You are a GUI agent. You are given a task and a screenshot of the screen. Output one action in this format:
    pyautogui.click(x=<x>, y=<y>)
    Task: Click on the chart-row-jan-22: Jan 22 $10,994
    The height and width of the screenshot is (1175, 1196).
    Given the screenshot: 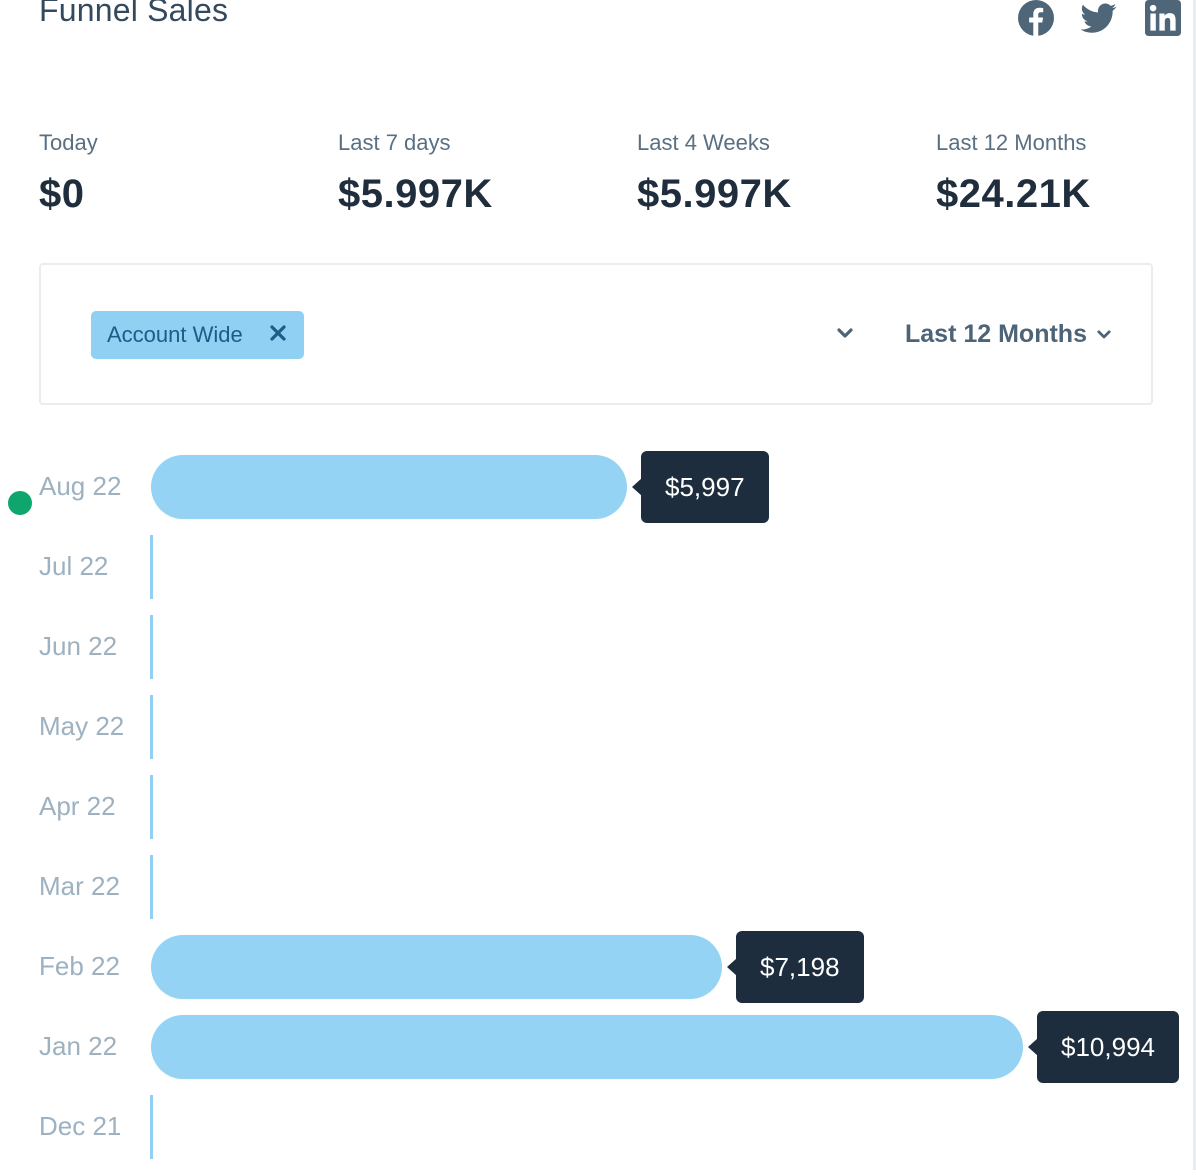 What is the action you would take?
    pyautogui.click(x=598, y=1053)
    